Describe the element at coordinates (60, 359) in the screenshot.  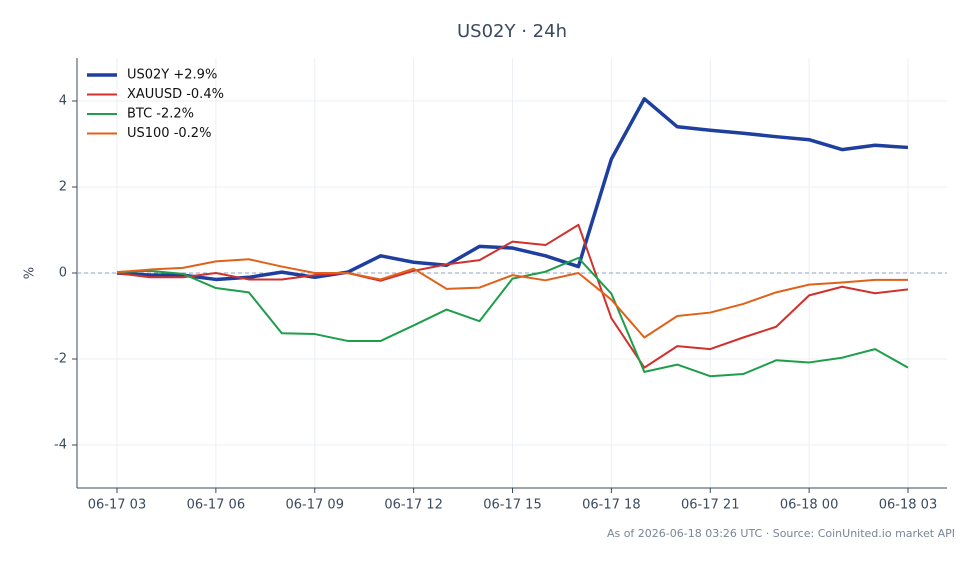
I see `y-tick-label: -2` at that location.